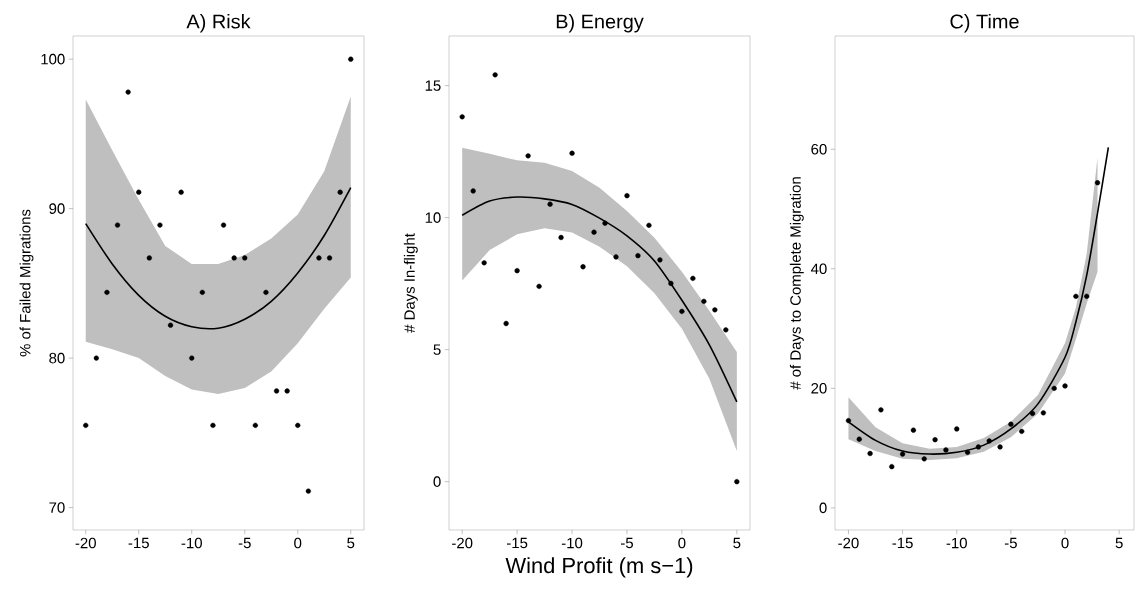  I want to click on y-tick-label: 80, so click(57, 358).